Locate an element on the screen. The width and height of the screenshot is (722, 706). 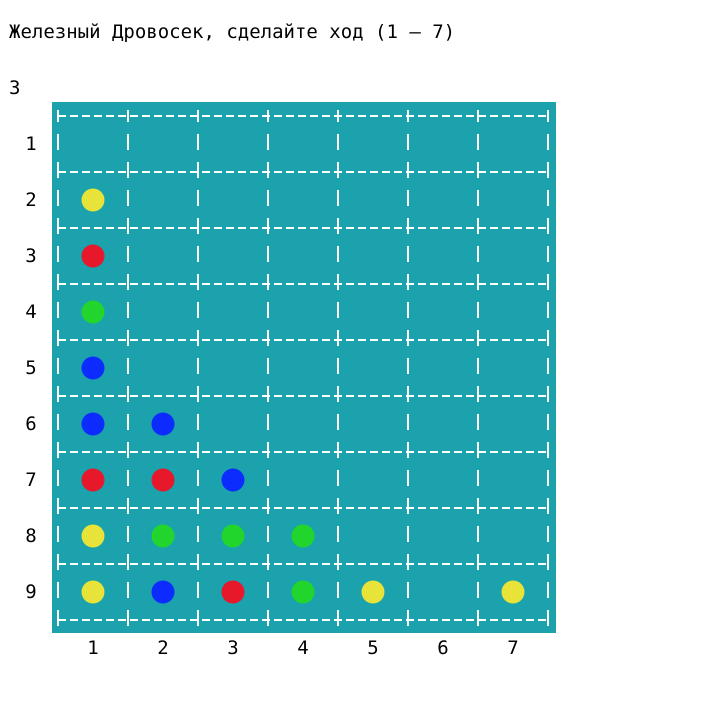
column-label: 2 is located at coordinates (163, 648).